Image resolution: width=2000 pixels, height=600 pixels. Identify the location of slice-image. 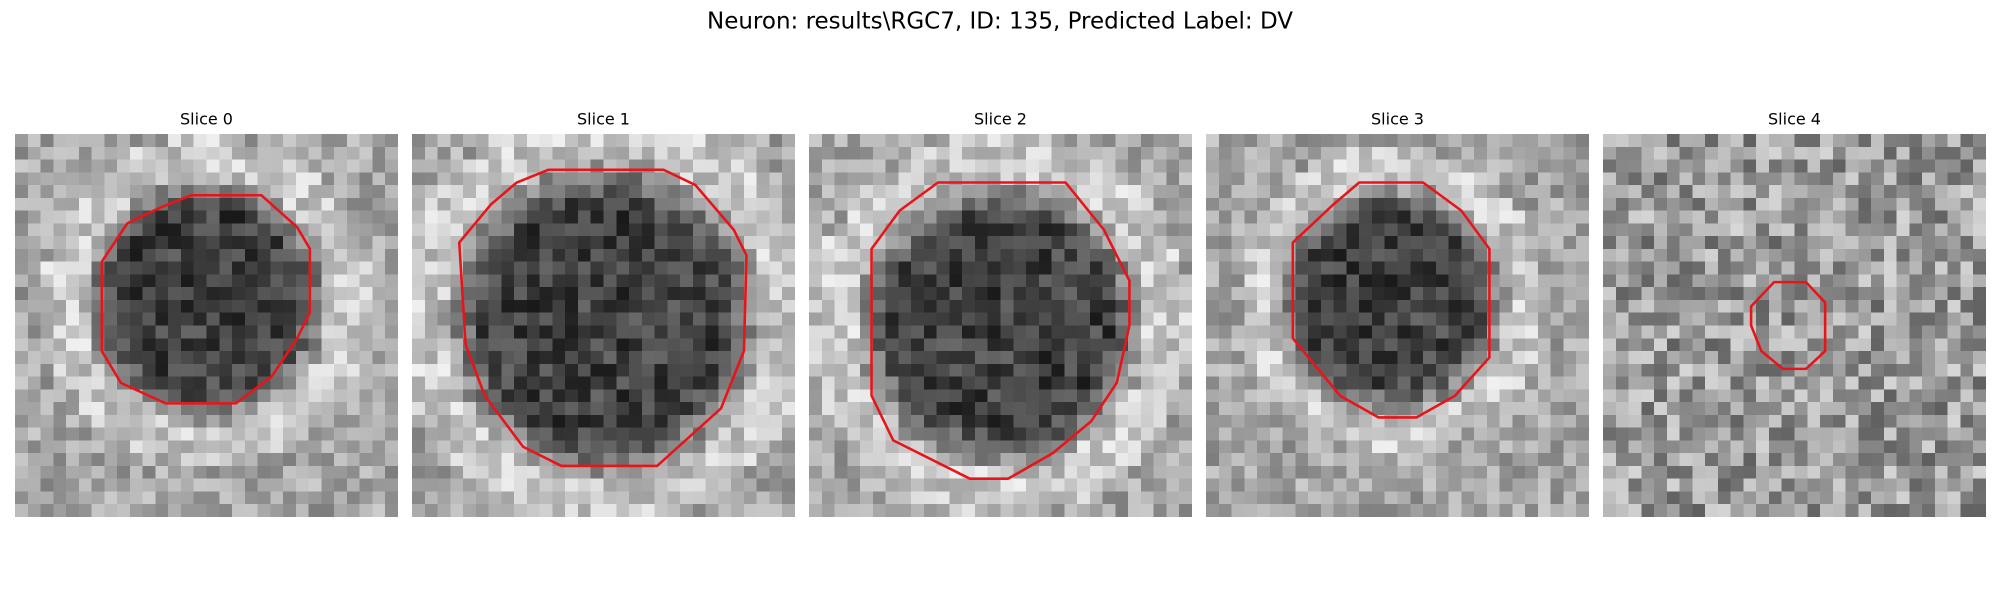
(603, 325).